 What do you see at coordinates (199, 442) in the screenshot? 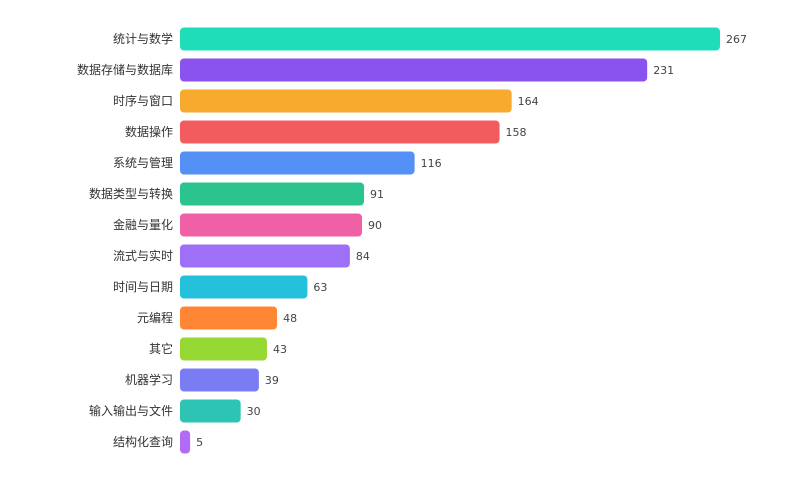
I see `value-label: 5` at bounding box center [199, 442].